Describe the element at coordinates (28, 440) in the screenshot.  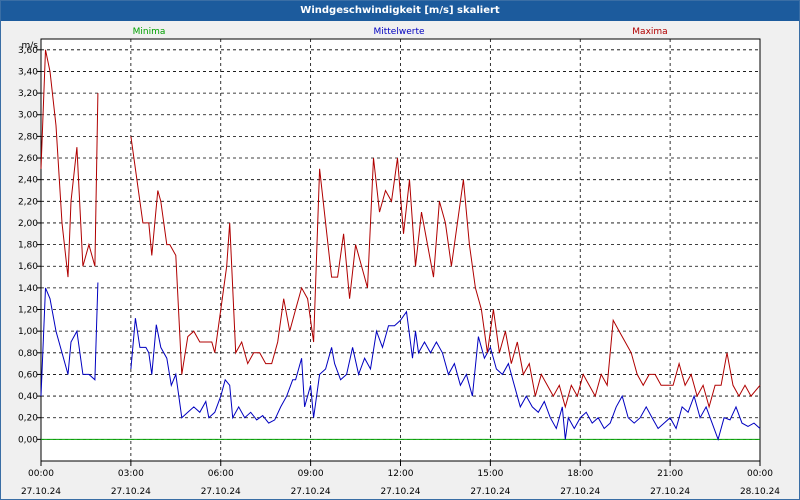
I see `y-tick-label: 0,00` at that location.